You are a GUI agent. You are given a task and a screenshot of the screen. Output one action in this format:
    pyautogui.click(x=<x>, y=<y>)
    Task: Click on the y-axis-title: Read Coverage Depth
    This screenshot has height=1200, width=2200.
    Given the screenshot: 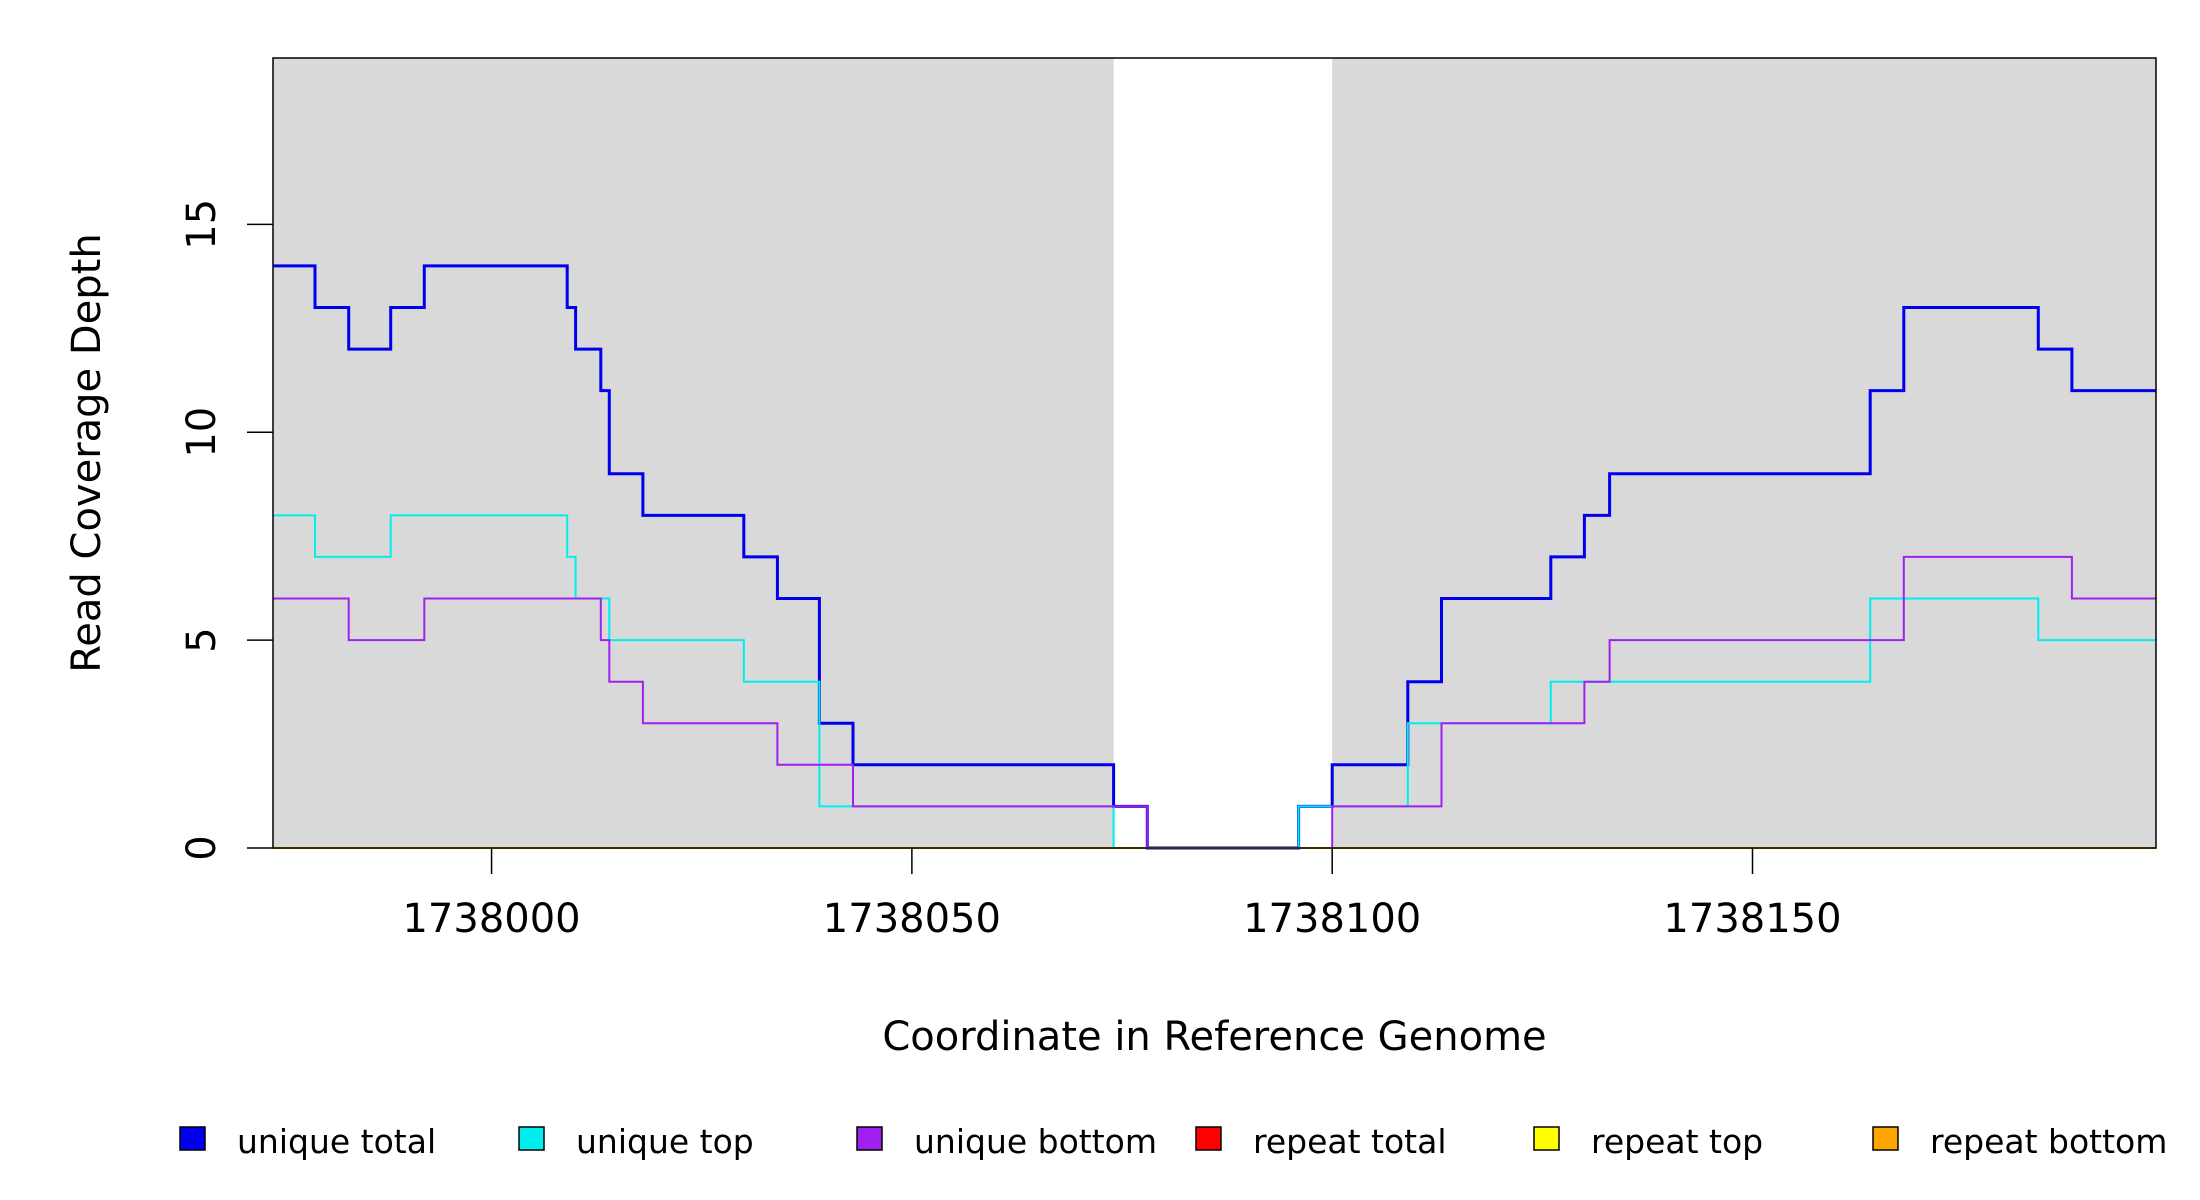 What is the action you would take?
    pyautogui.click(x=87, y=452)
    